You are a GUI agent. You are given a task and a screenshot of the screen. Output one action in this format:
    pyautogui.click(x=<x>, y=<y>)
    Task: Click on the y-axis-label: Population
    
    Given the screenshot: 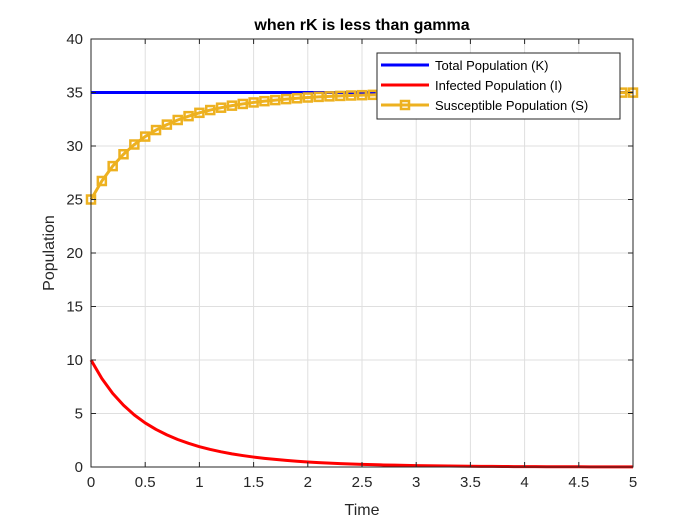 What is the action you would take?
    pyautogui.click(x=49, y=253)
    